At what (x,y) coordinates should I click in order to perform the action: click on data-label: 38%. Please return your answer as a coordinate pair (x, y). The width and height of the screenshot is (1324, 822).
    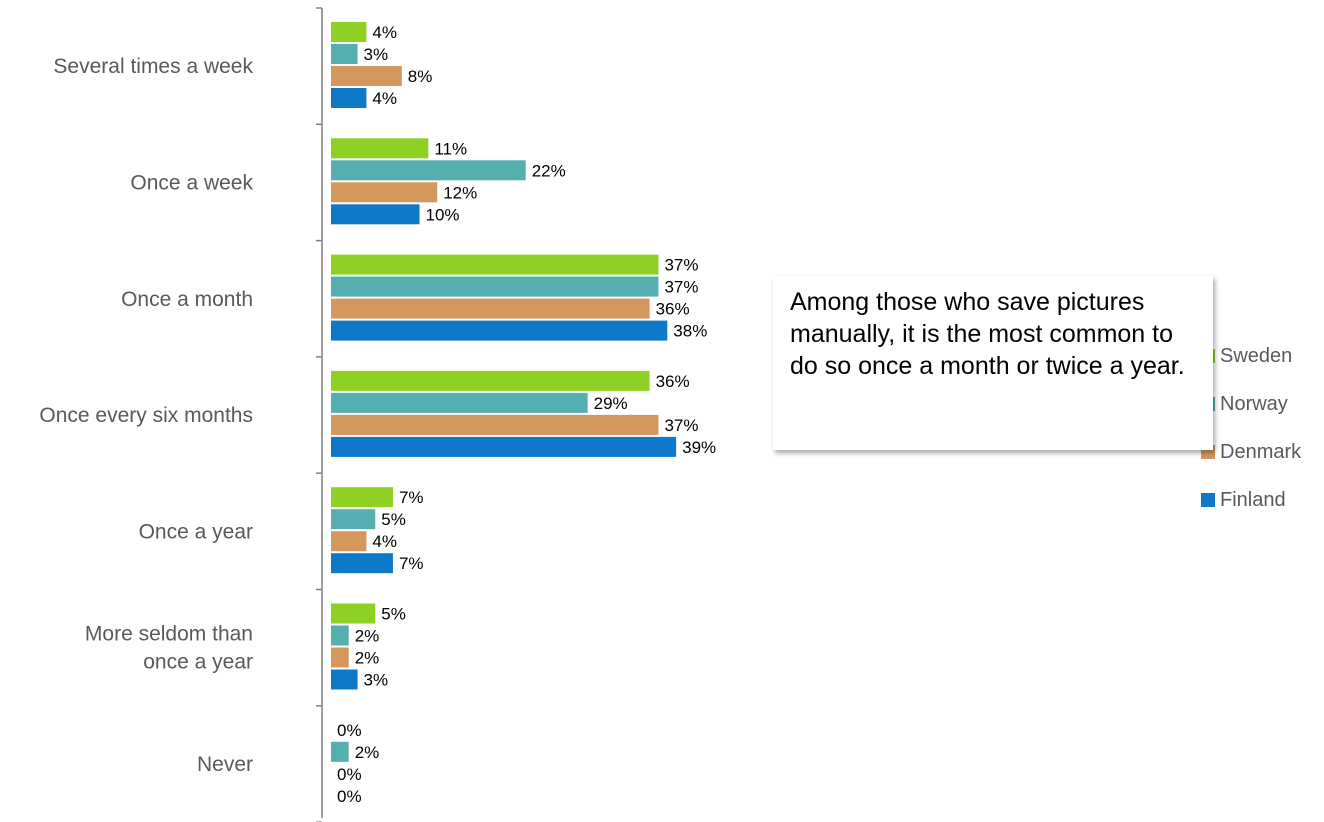
    Looking at the image, I should click on (690, 331).